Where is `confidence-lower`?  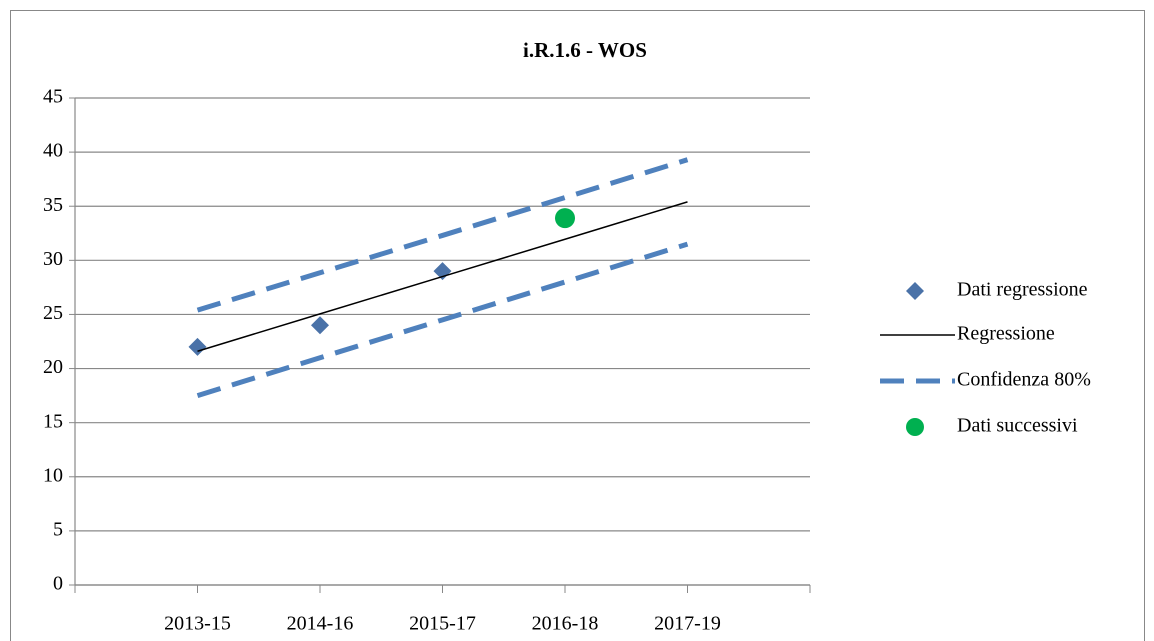
confidence-lower is located at coordinates (442, 319).